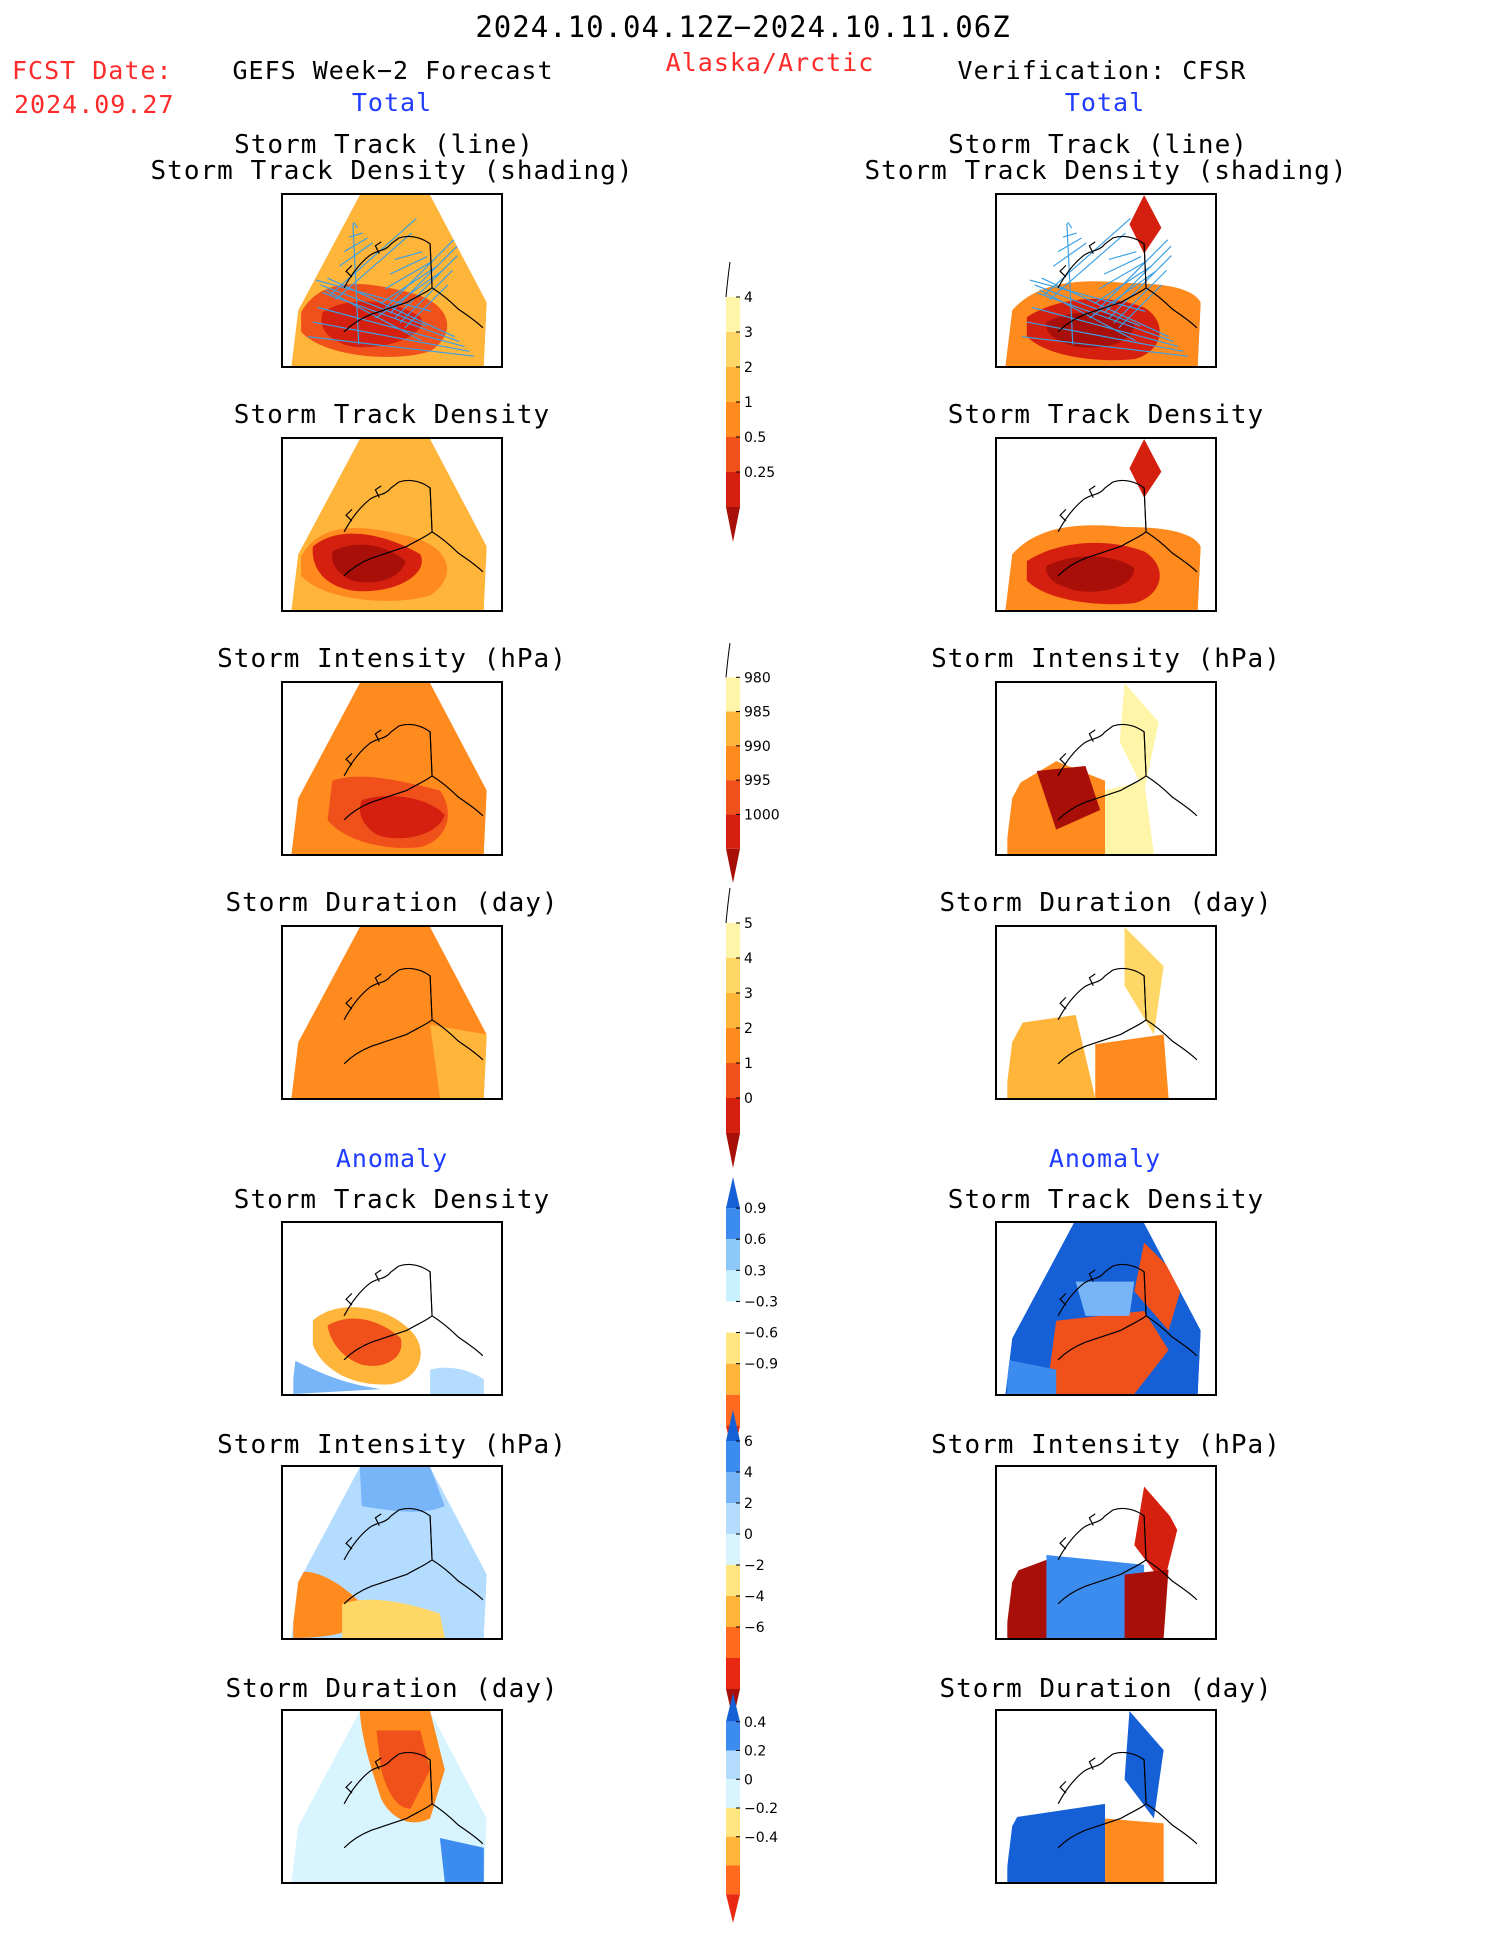 The image size is (1487, 1933). I want to click on intensity-tick-label: 990, so click(757, 747).